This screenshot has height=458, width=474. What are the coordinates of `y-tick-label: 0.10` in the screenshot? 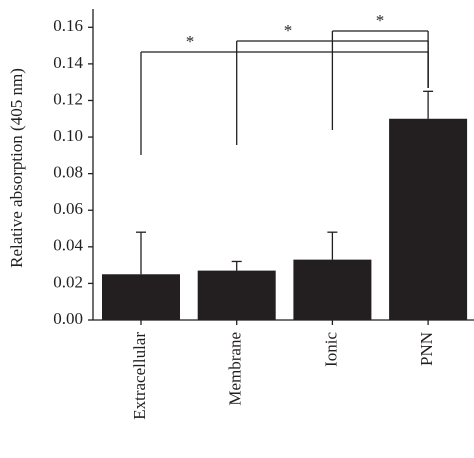 It's located at (68, 135).